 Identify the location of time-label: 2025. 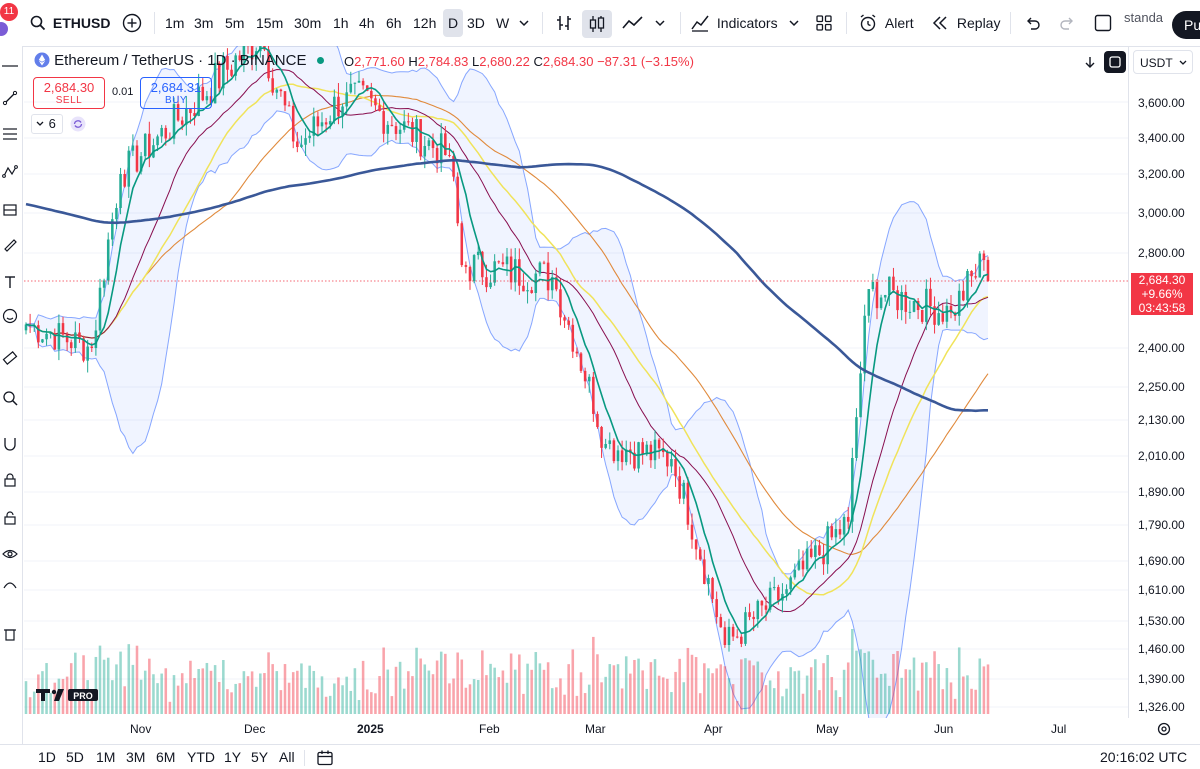
(370, 729).